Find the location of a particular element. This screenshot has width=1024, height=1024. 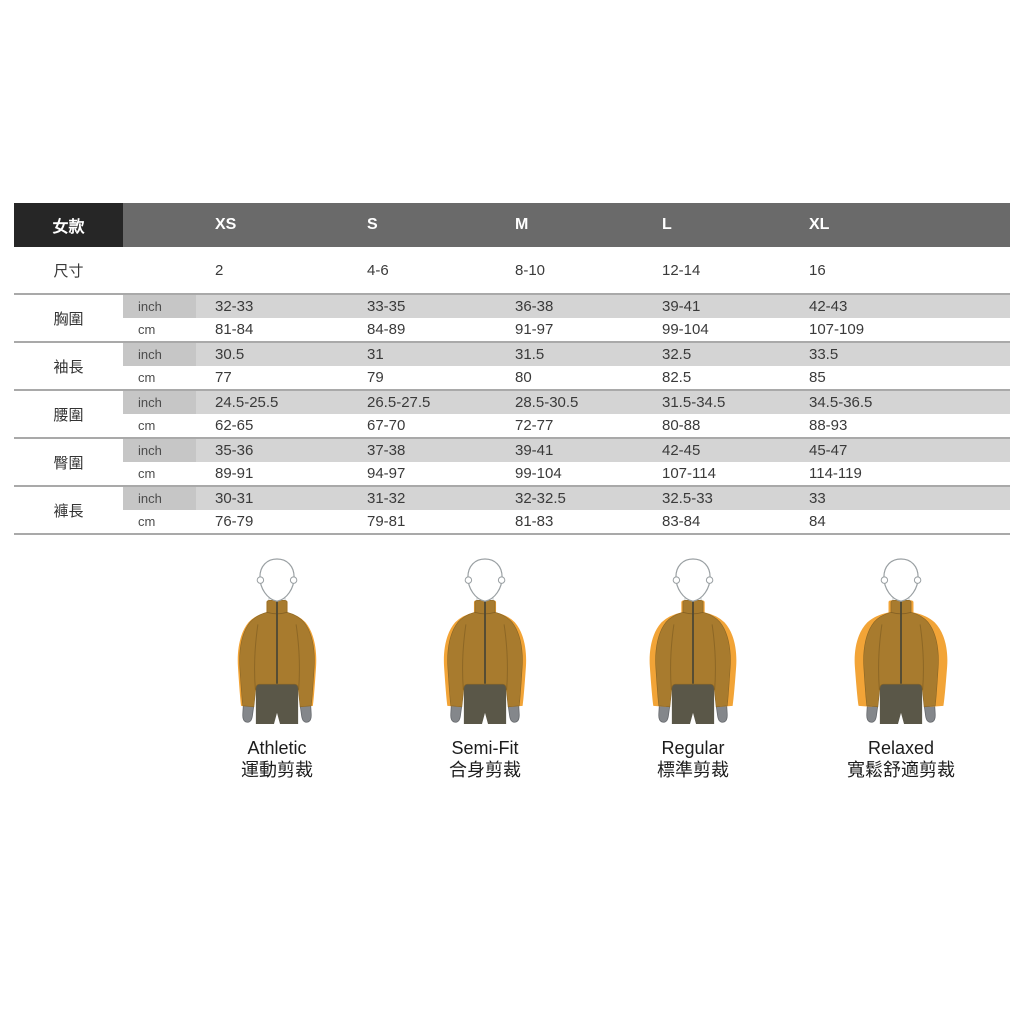

inch-row: inch 30.5 31 31.5 32.5 33.5 is located at coordinates (566, 354).